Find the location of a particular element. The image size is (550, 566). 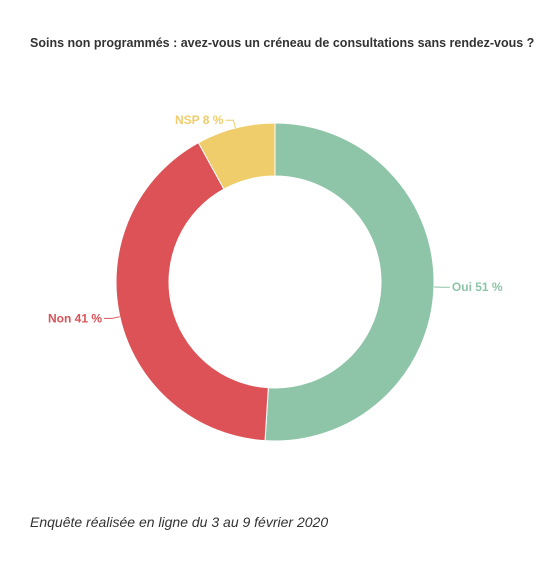

slice-non is located at coordinates (192, 291).